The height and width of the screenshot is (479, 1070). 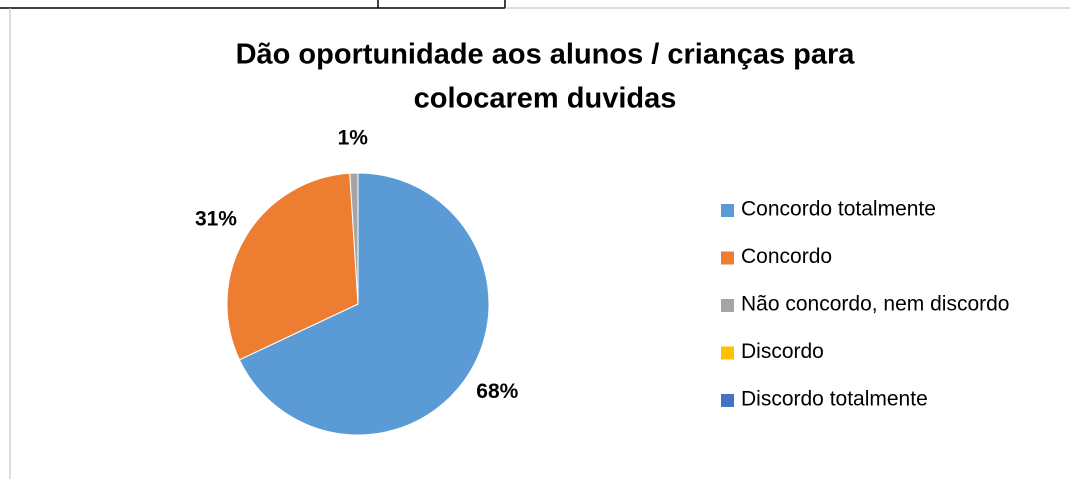 I want to click on data-label: 1%, so click(x=353, y=138).